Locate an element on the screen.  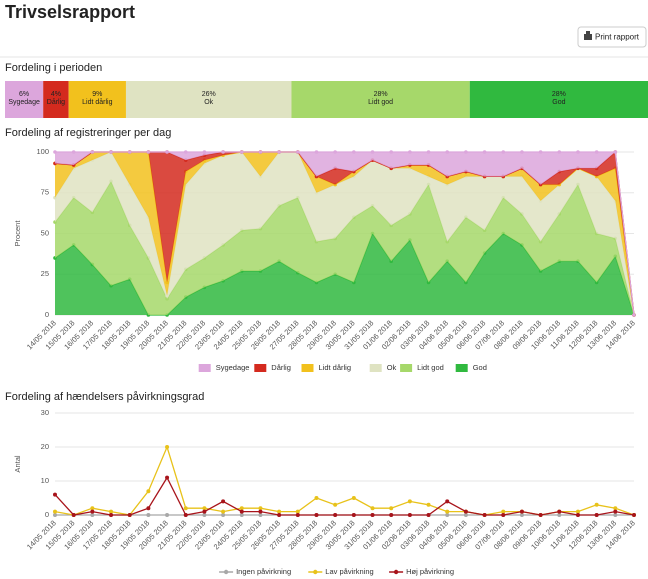
y-tick-label: 100 is located at coordinates (42, 151).